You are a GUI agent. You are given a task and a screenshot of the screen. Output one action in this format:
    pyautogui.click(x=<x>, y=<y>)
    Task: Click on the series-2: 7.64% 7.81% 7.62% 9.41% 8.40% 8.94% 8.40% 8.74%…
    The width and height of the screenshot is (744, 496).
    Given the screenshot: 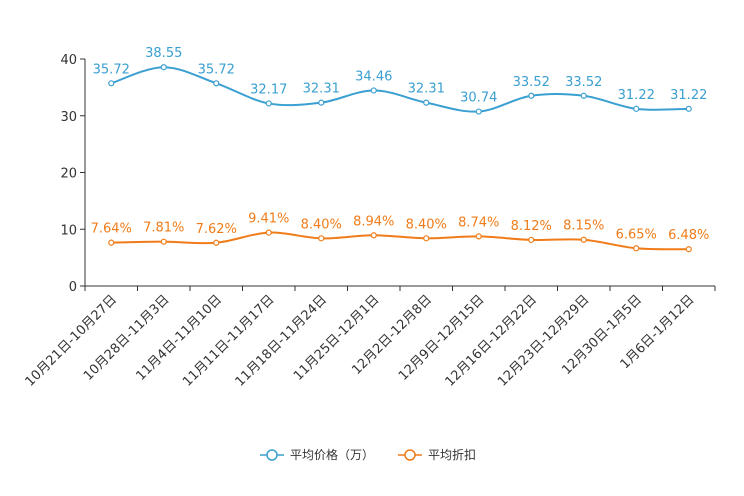 What is the action you would take?
    pyautogui.click(x=400, y=232)
    